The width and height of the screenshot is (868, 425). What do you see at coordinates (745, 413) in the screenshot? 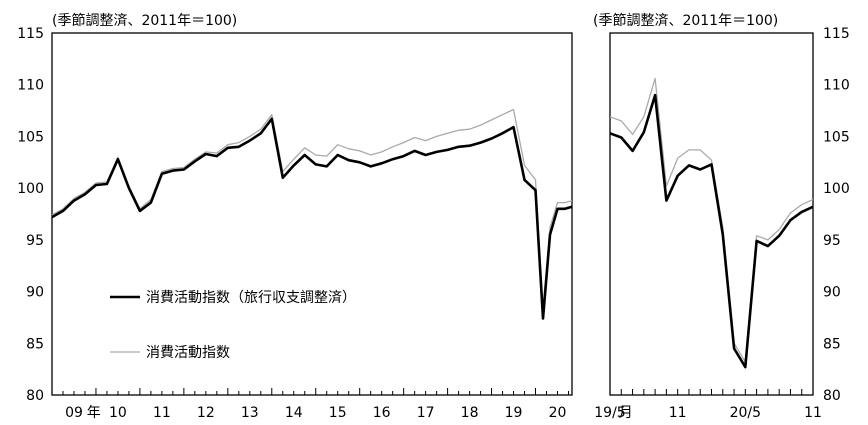
I see `right-x-tick-label: 20/5` at bounding box center [745, 413].